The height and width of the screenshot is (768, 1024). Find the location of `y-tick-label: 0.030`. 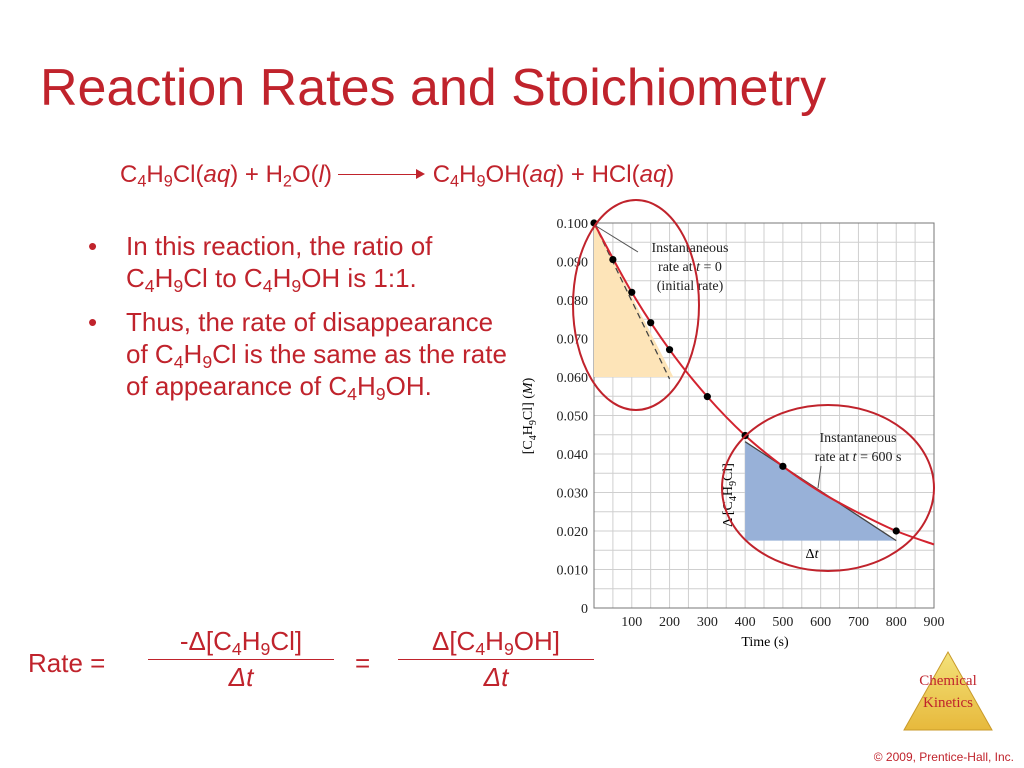

y-tick-label: 0.030 is located at coordinates (573, 494).